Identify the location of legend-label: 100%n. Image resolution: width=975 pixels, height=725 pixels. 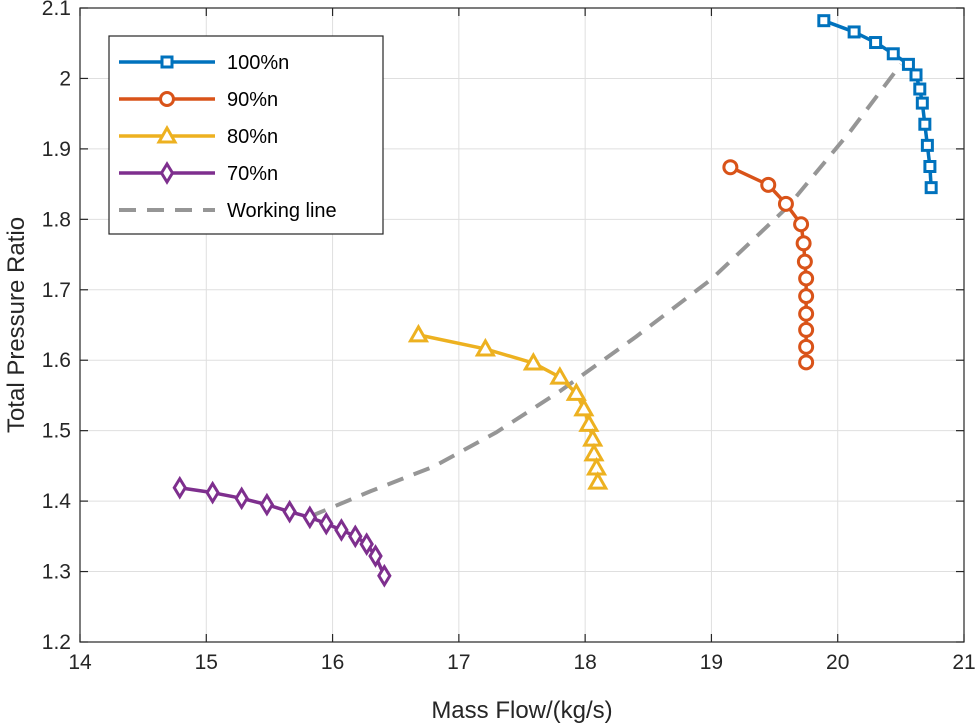
(258, 63).